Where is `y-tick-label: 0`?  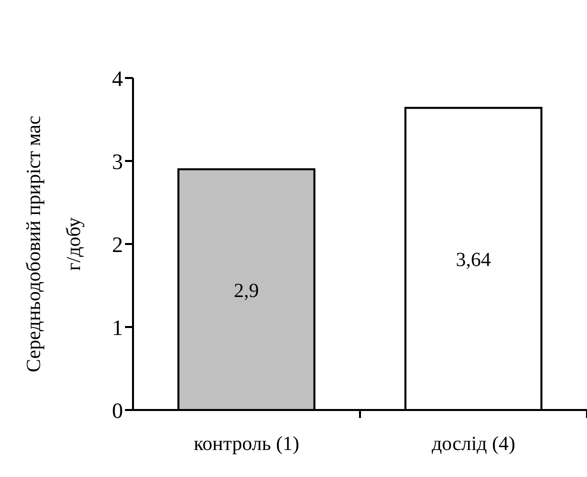 y-tick-label: 0 is located at coordinates (117, 410).